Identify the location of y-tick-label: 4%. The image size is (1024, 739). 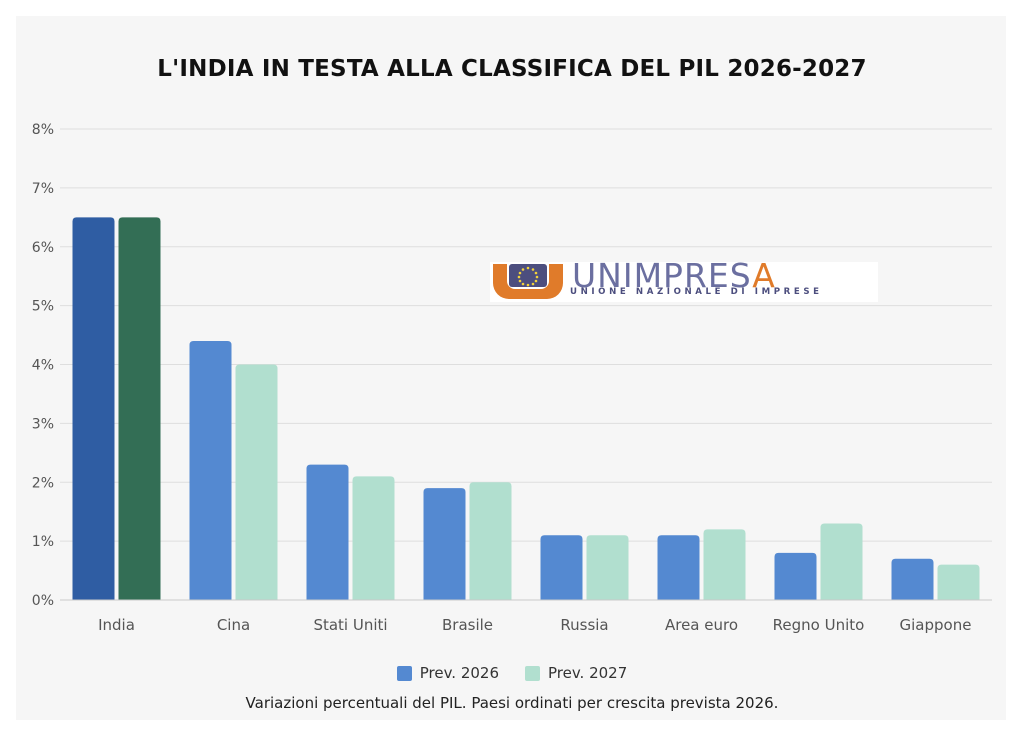
(43, 366).